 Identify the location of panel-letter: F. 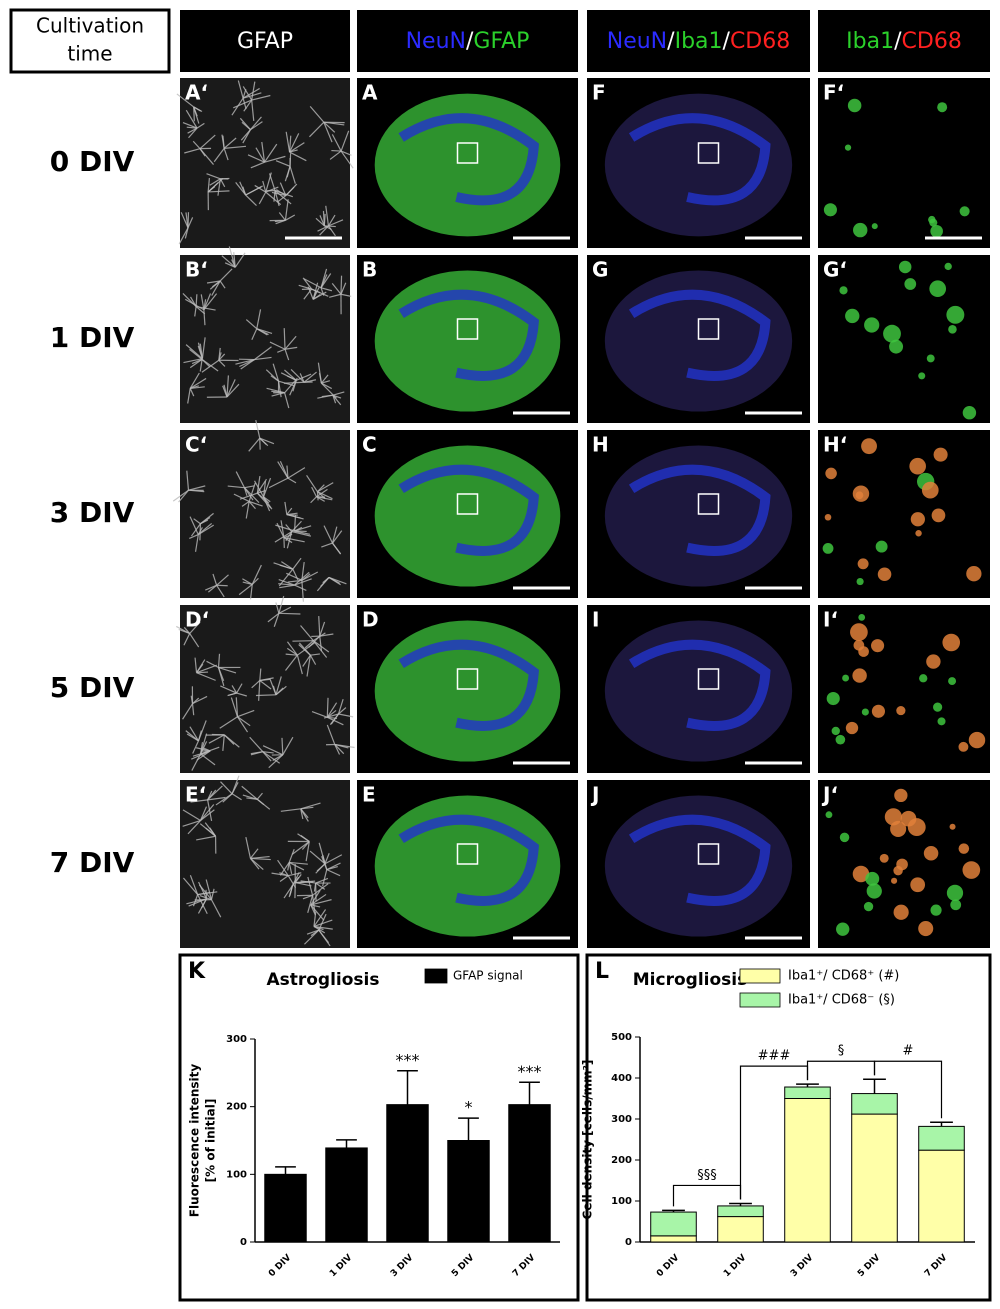
(599, 93).